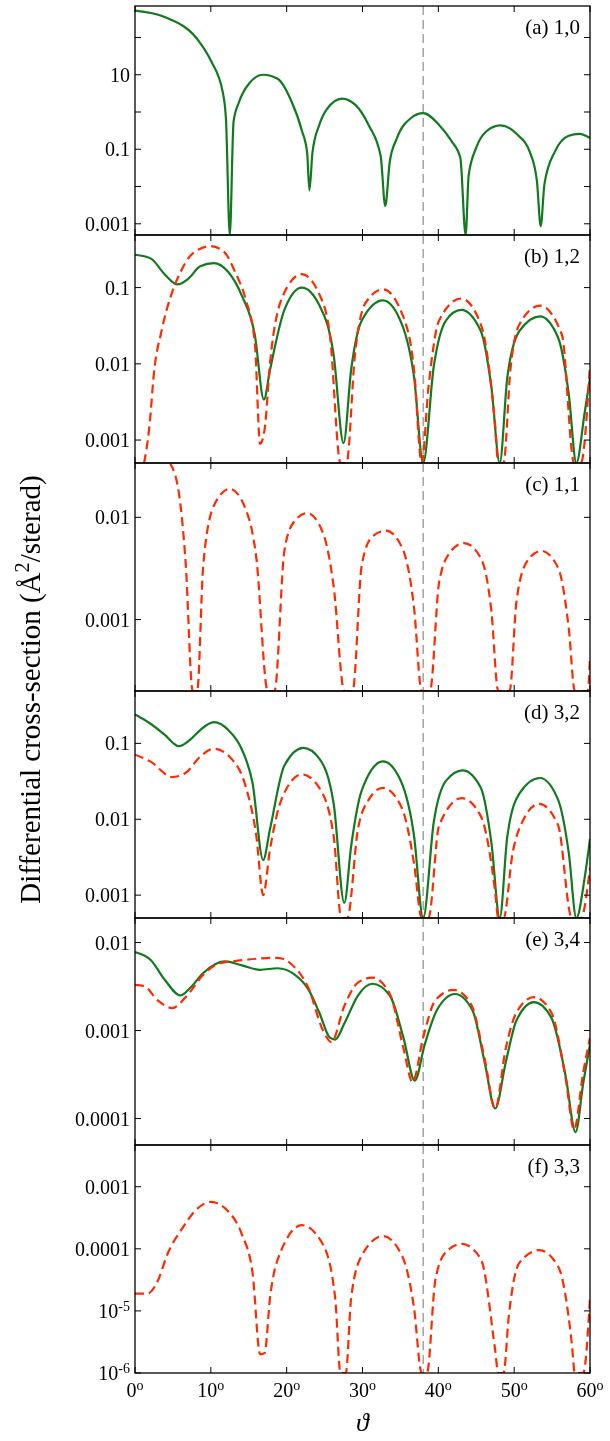  What do you see at coordinates (552, 712) in the screenshot?
I see `chart-title: (d) 3,2` at bounding box center [552, 712].